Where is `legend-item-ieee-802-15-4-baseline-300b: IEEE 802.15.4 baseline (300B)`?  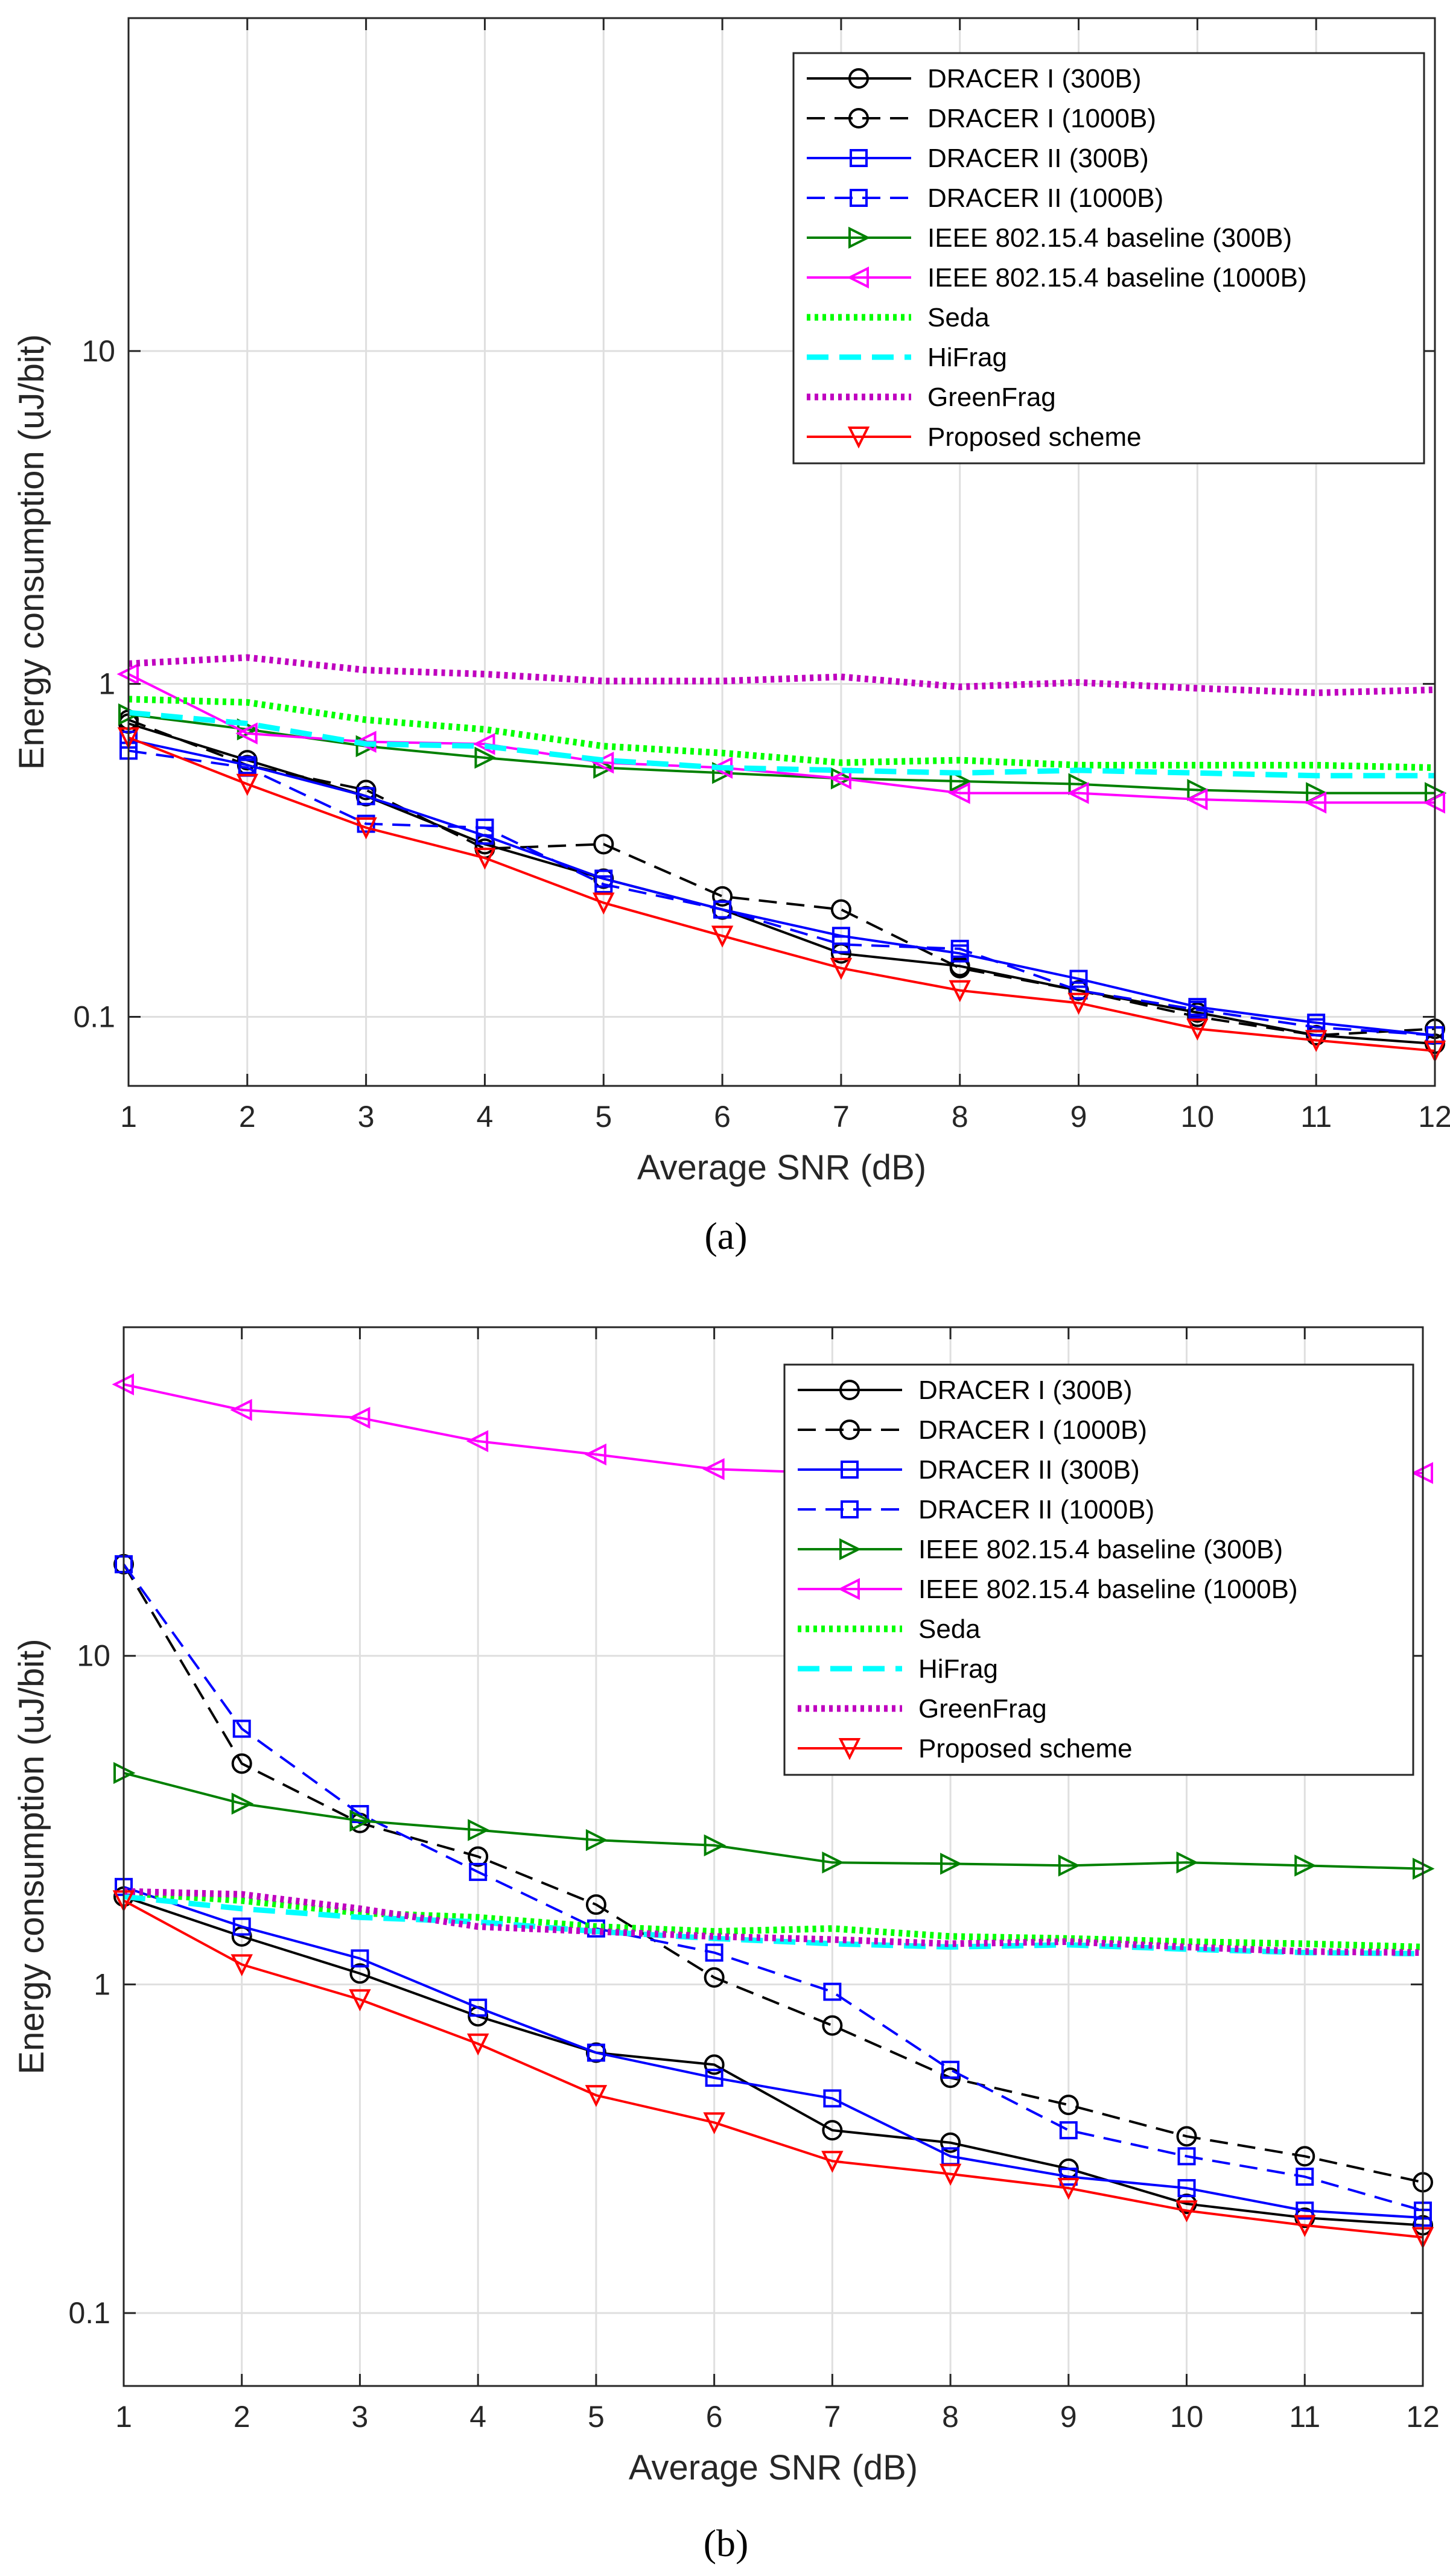 legend-item-ieee-802-15-4-baseline-300b: IEEE 802.15.4 baseline (300B) is located at coordinates (1040, 1550).